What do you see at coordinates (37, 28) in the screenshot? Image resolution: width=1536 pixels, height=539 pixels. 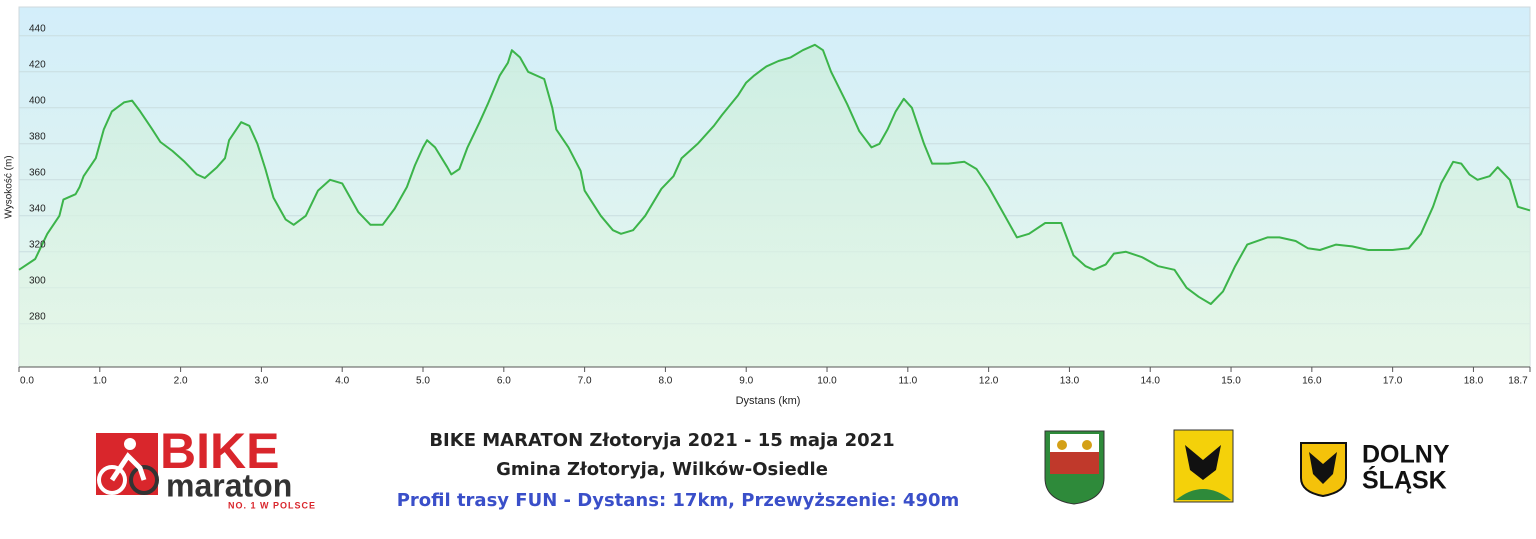 I see `y-tick-label: 440` at bounding box center [37, 28].